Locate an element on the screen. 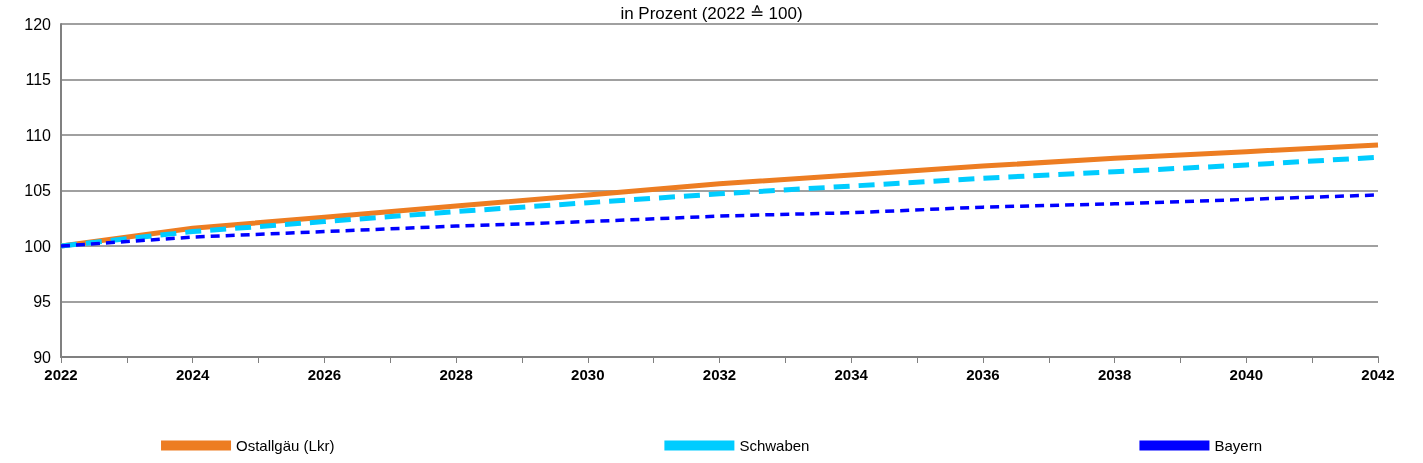  x-tick-label: 2028 is located at coordinates (456, 374).